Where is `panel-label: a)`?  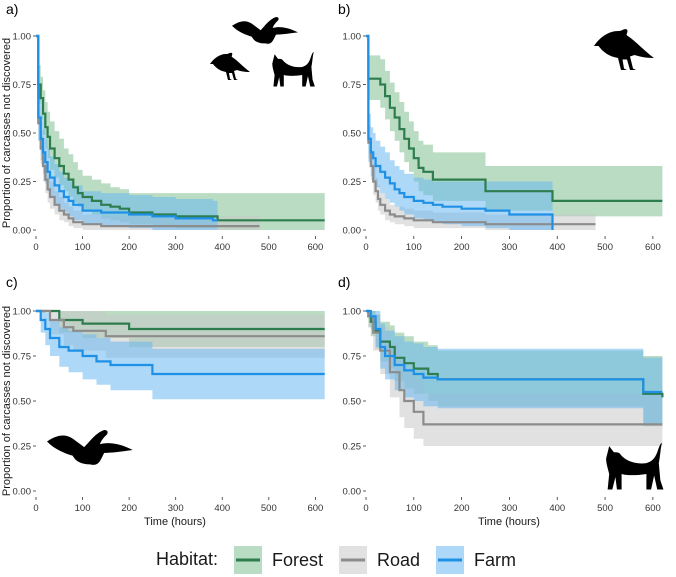
panel-label: a) is located at coordinates (12, 9).